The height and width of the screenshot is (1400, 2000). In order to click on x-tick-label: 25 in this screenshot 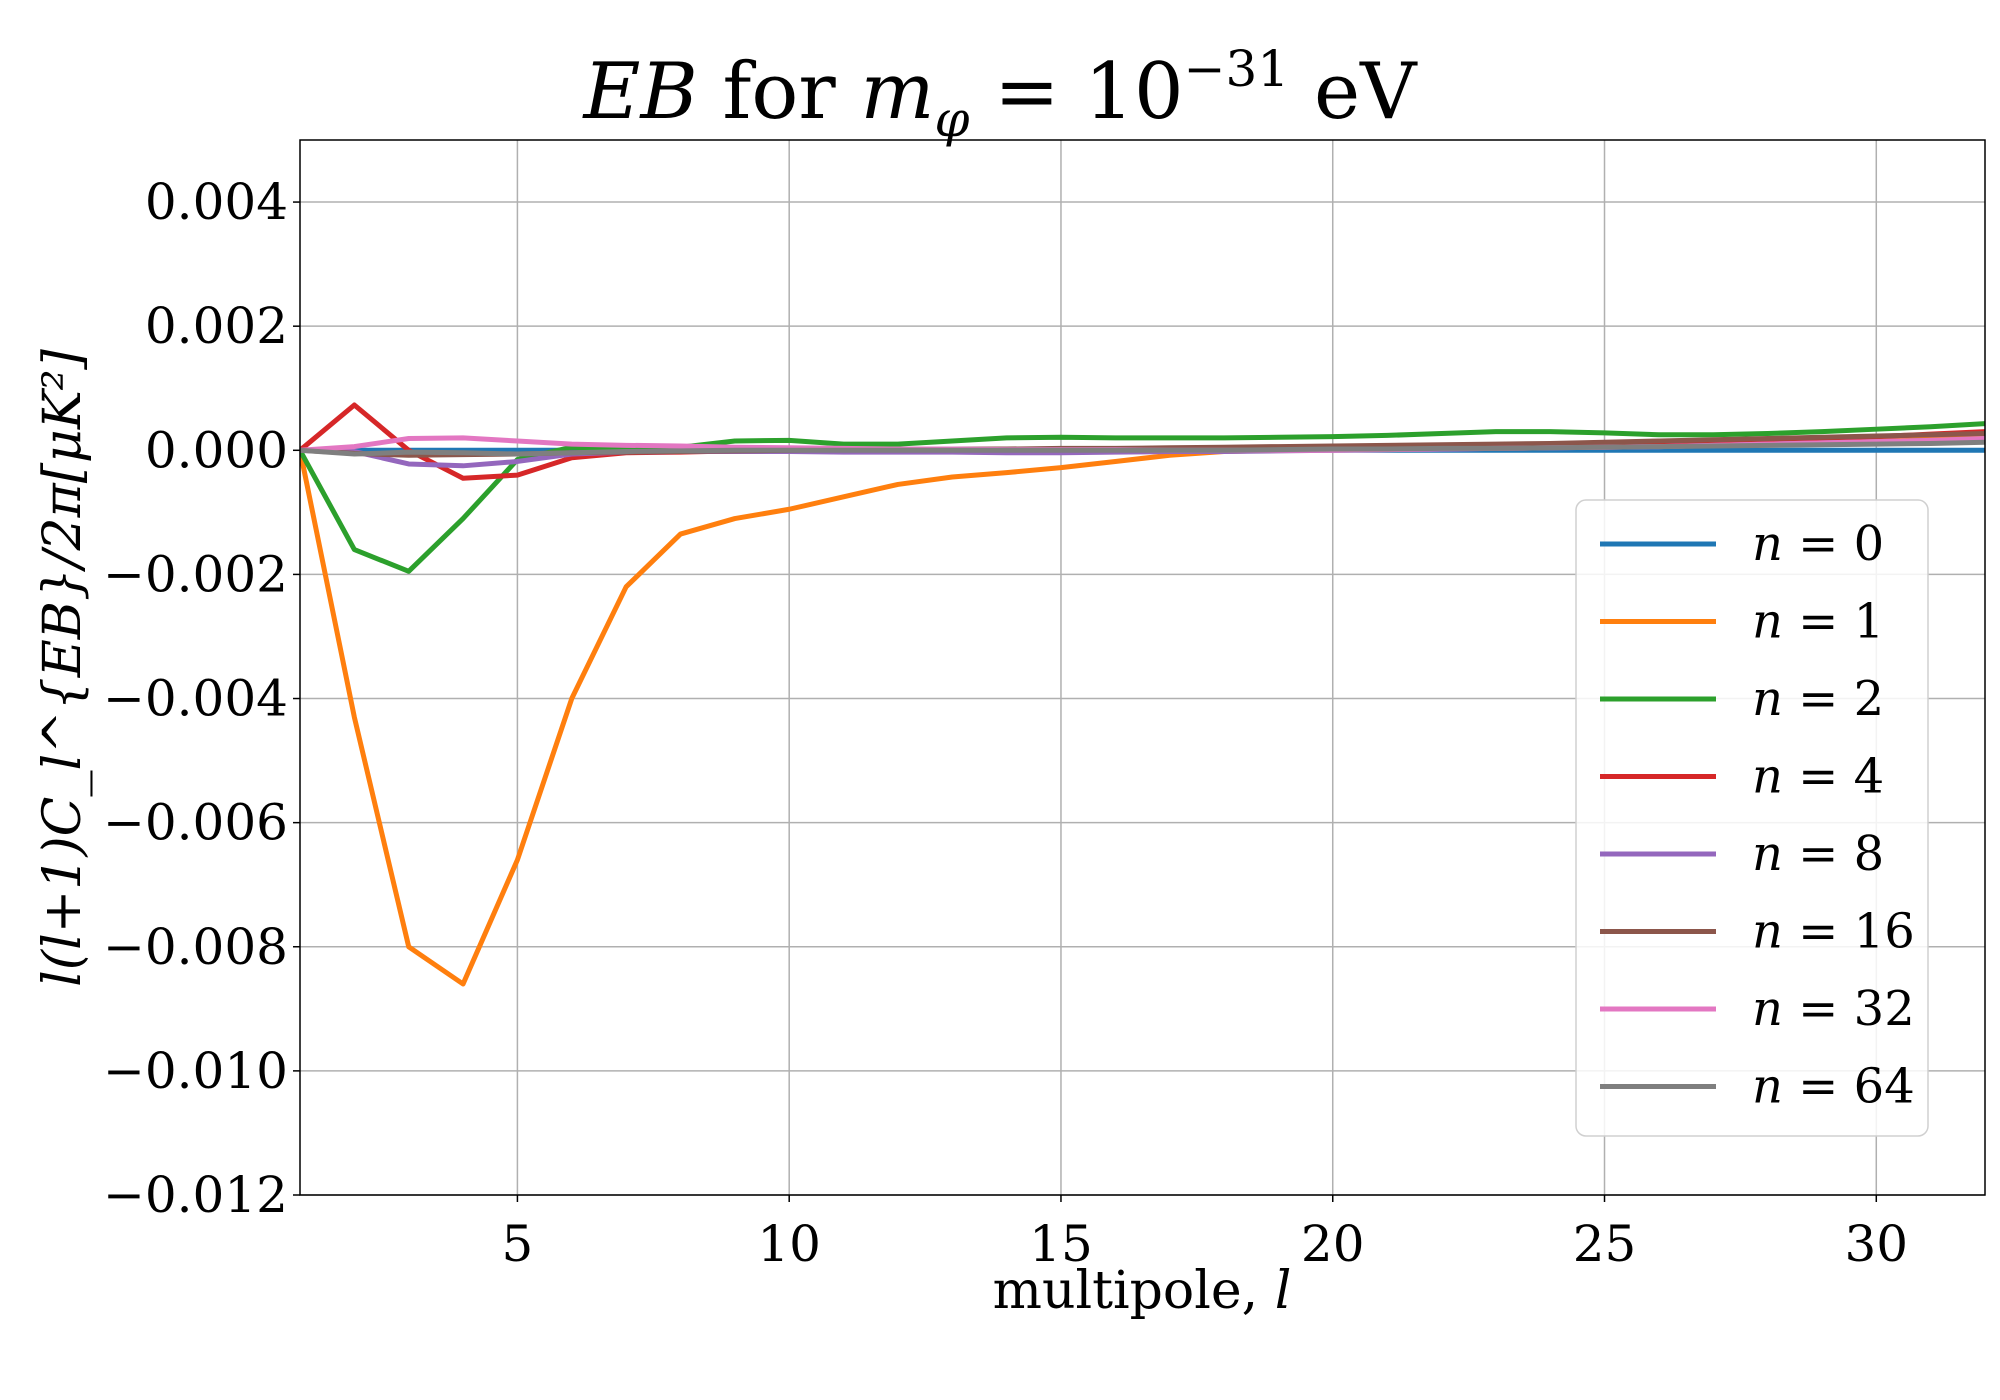, I will do `click(1605, 1244)`.